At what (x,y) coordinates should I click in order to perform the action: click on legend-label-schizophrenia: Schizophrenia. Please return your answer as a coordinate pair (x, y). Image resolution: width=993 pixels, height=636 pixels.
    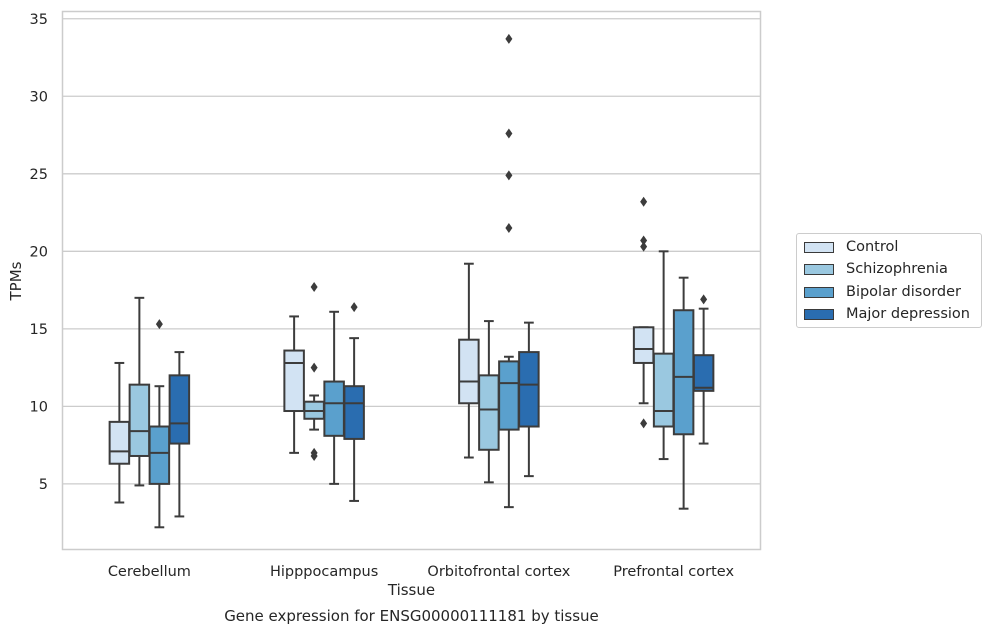
    Looking at the image, I should click on (897, 269).